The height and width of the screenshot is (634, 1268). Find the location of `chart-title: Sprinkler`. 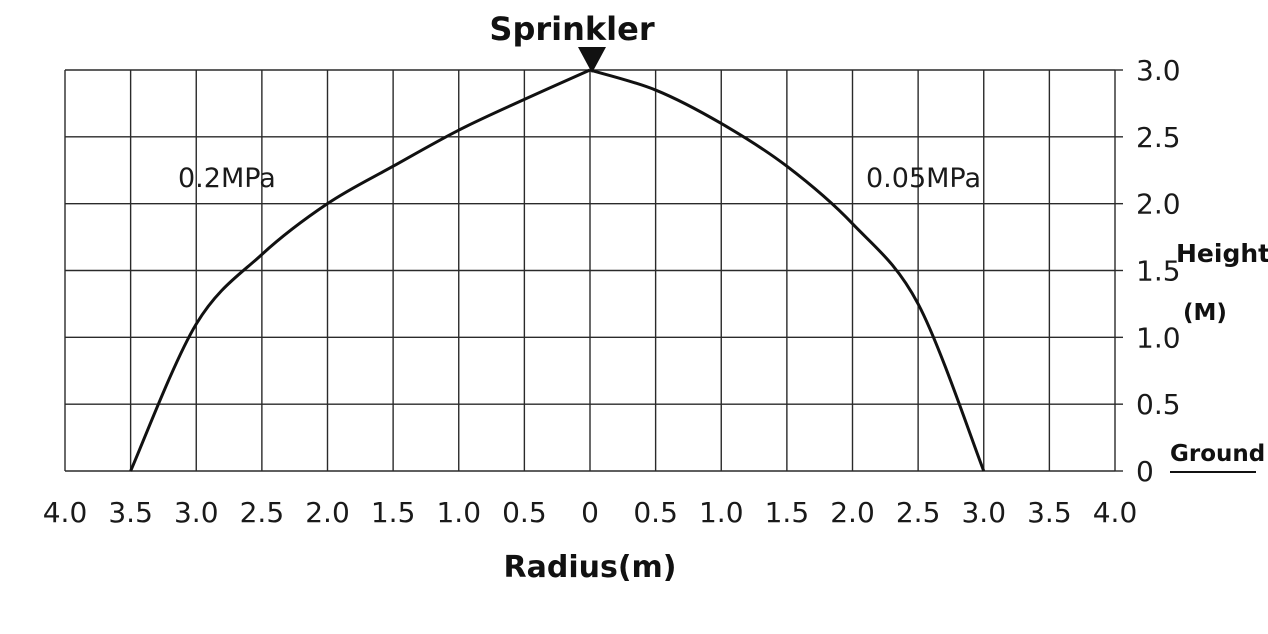

chart-title: Sprinkler is located at coordinates (571, 29).